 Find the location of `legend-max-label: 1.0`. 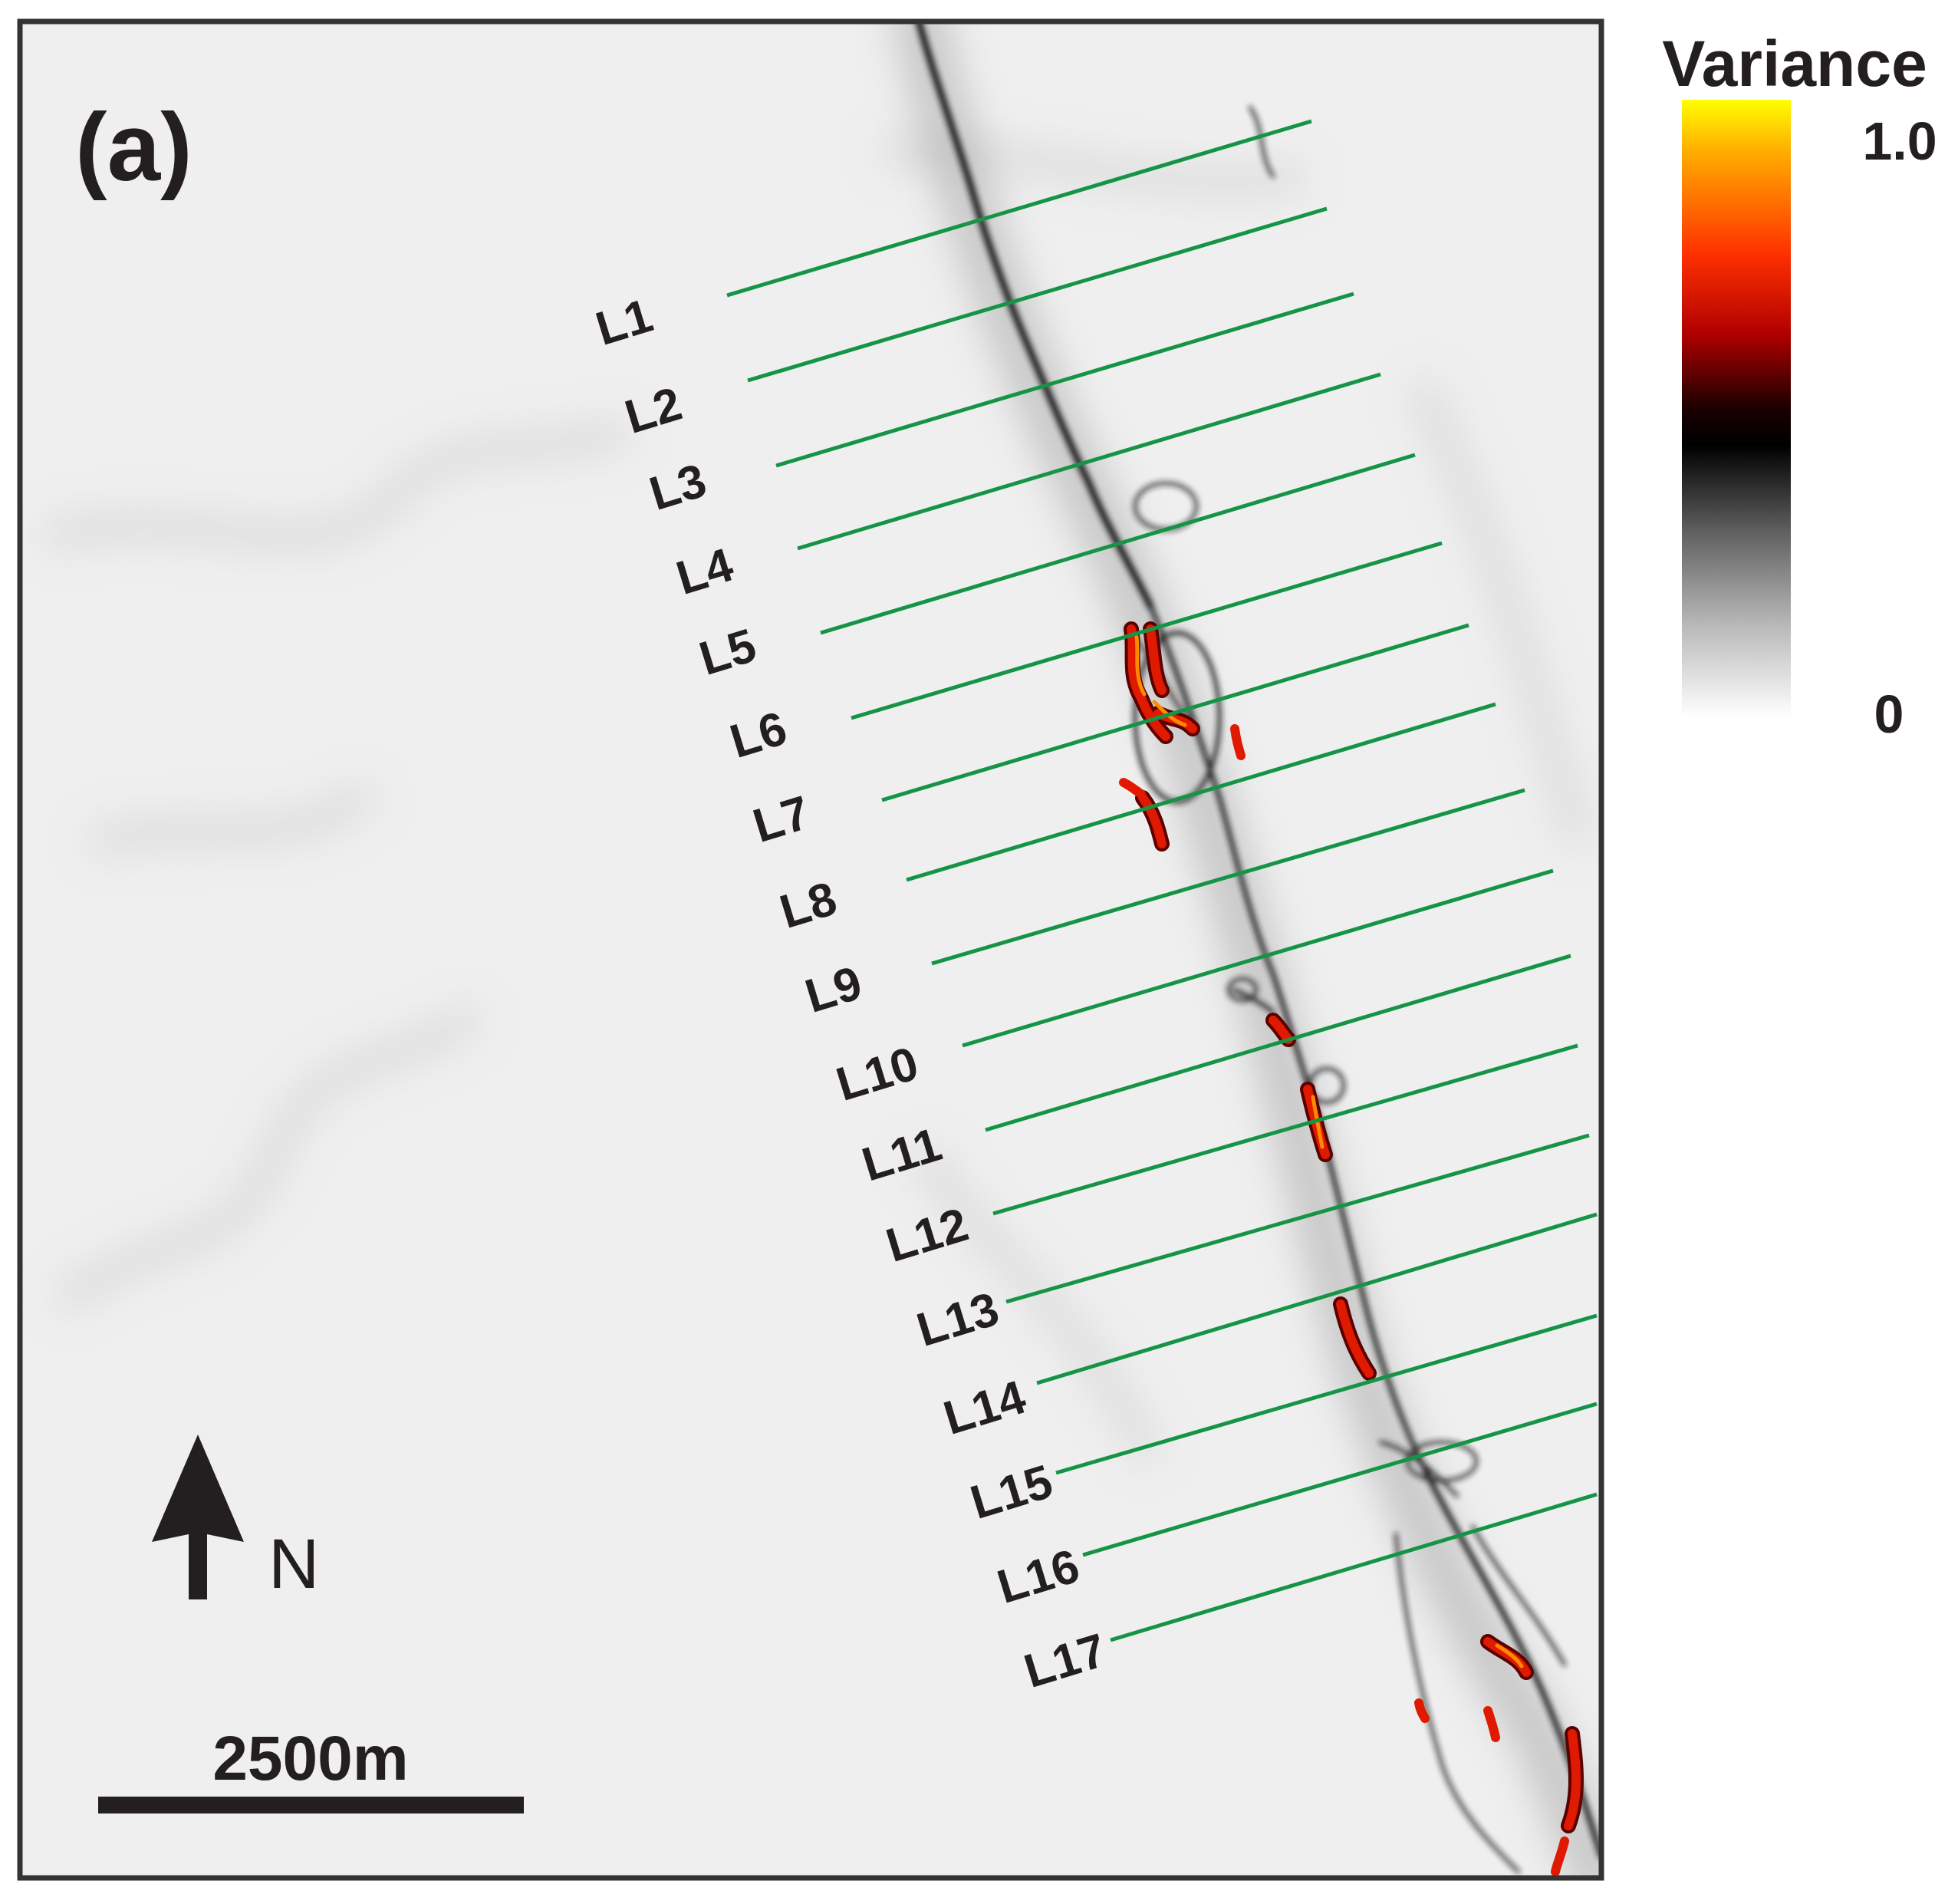

legend-max-label: 1.0 is located at coordinates (1899, 141).